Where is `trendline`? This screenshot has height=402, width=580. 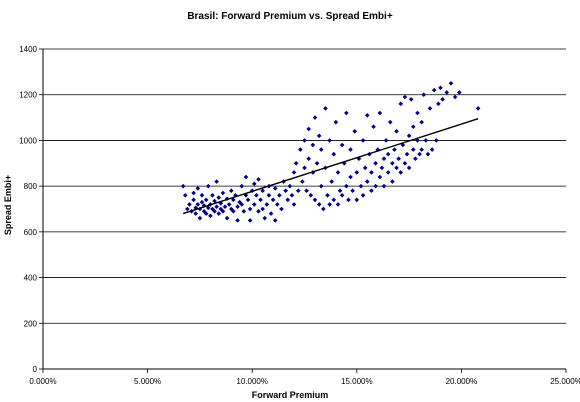
trendline is located at coordinates (330, 166).